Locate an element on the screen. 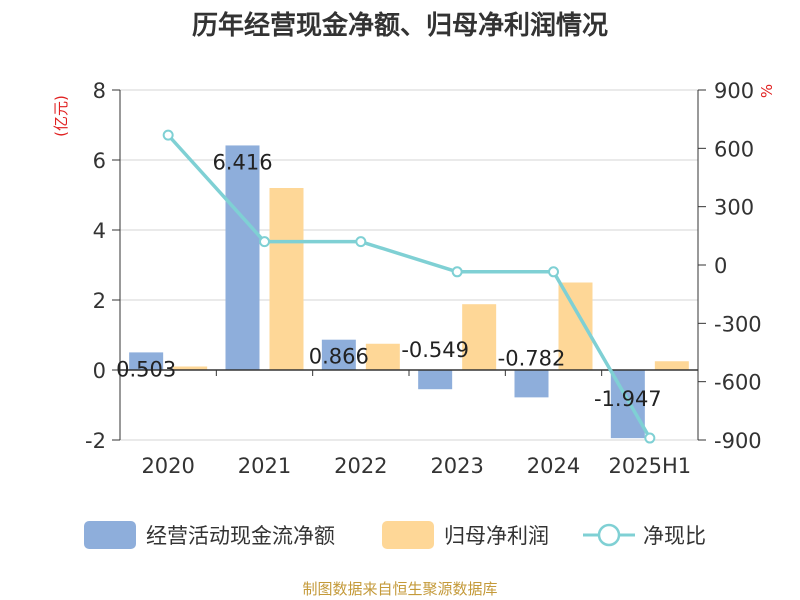  legend: 经营活动现金流净额 归母净利润 净现比 is located at coordinates (395, 535).